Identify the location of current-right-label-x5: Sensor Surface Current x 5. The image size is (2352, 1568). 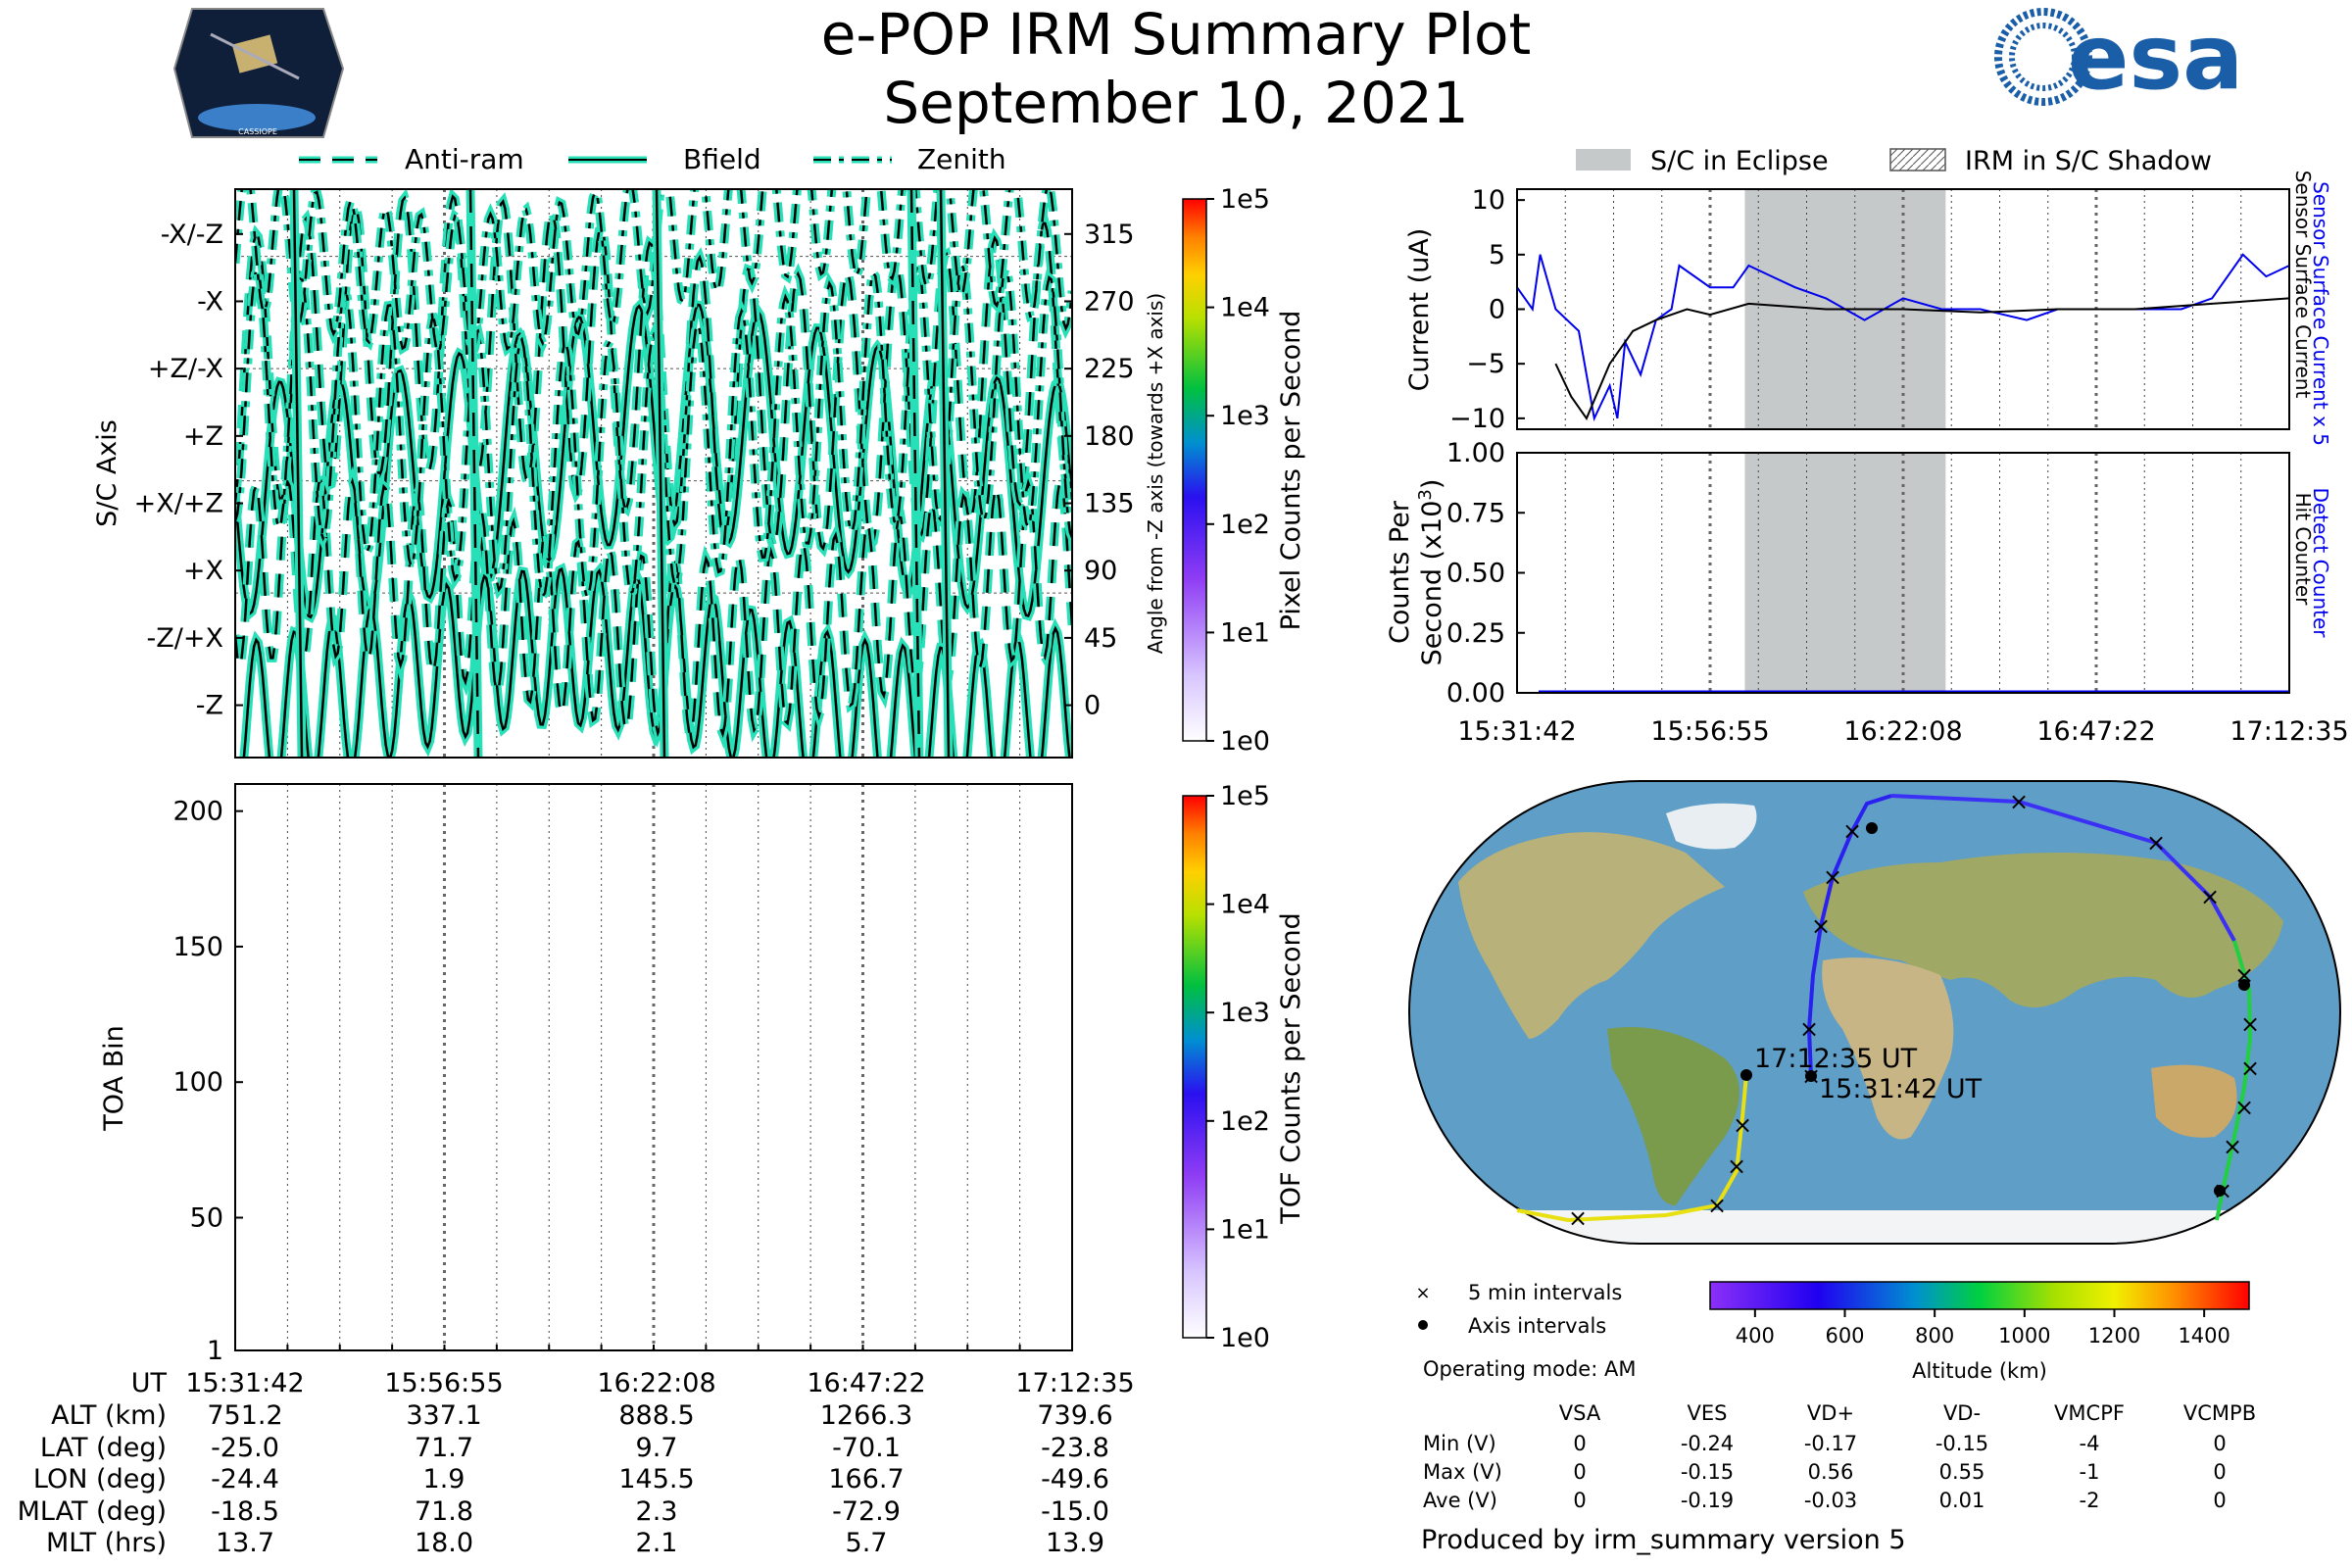
(2320, 313).